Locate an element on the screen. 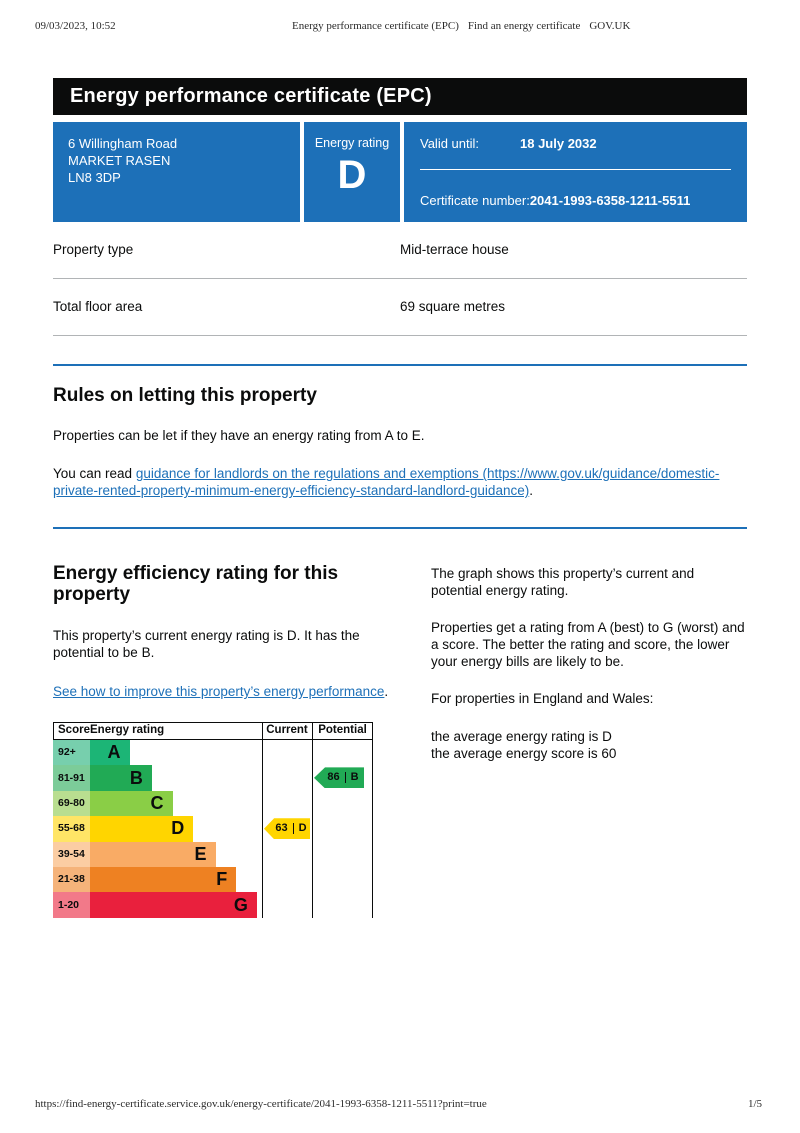 The width and height of the screenshot is (800, 1133). potential-rating-marker: 86 B is located at coordinates (339, 778).